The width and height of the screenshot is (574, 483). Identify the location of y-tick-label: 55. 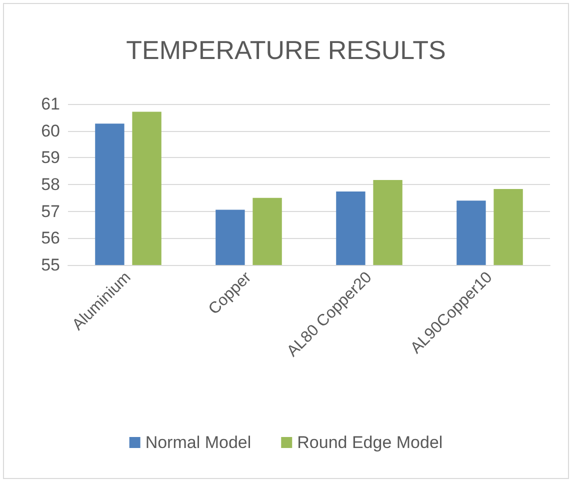
(50, 265).